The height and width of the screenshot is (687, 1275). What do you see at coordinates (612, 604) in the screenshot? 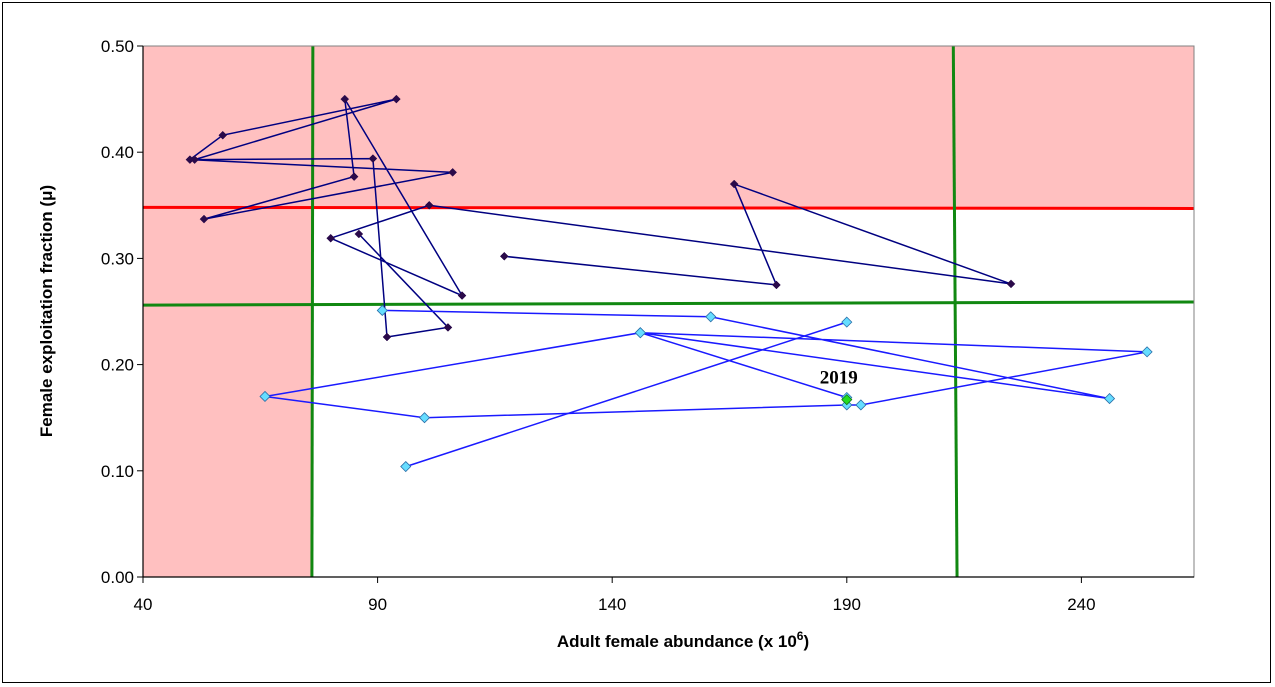
I see `x-tick-label-2: 140` at bounding box center [612, 604].